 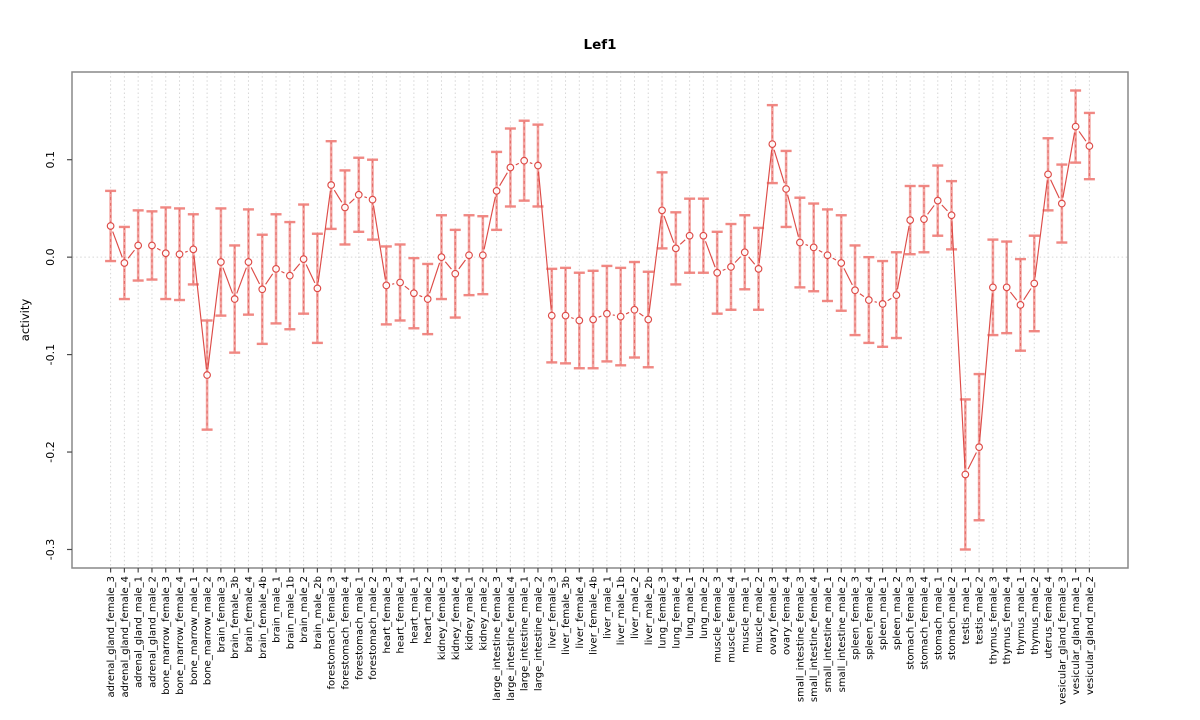 I want to click on x-tick-label: heart_male_1, so click(x=414, y=610).